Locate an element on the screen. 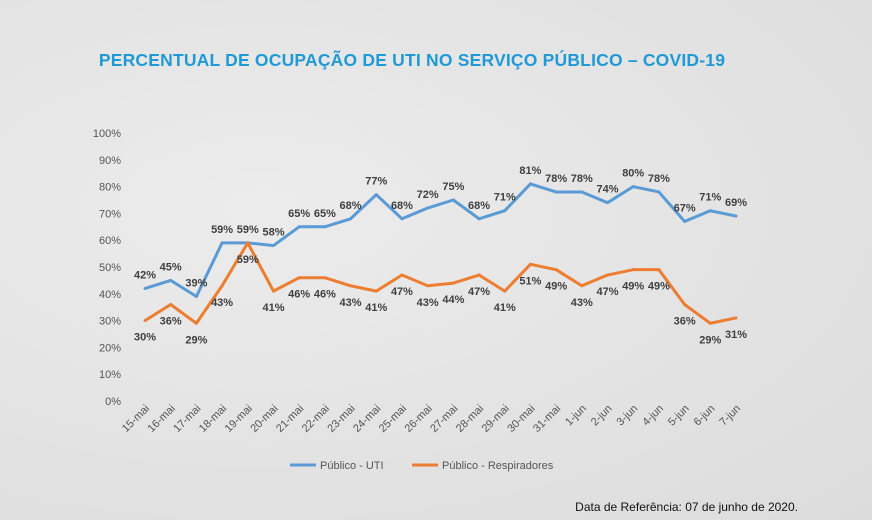 Image resolution: width=872 pixels, height=520 pixels. data-label: 72% is located at coordinates (428, 195).